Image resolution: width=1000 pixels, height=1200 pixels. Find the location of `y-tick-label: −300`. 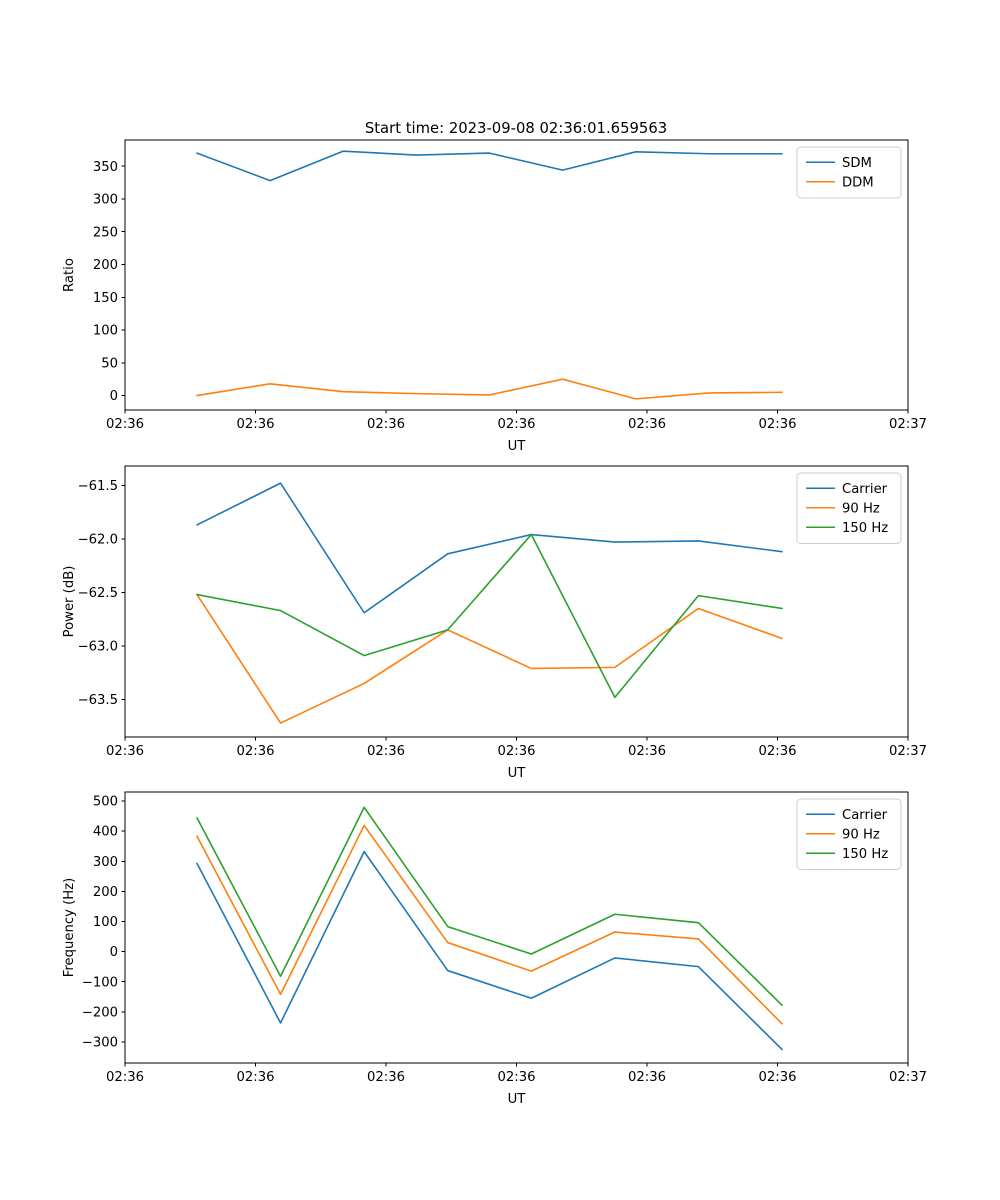

y-tick-label: −300 is located at coordinates (100, 1043).